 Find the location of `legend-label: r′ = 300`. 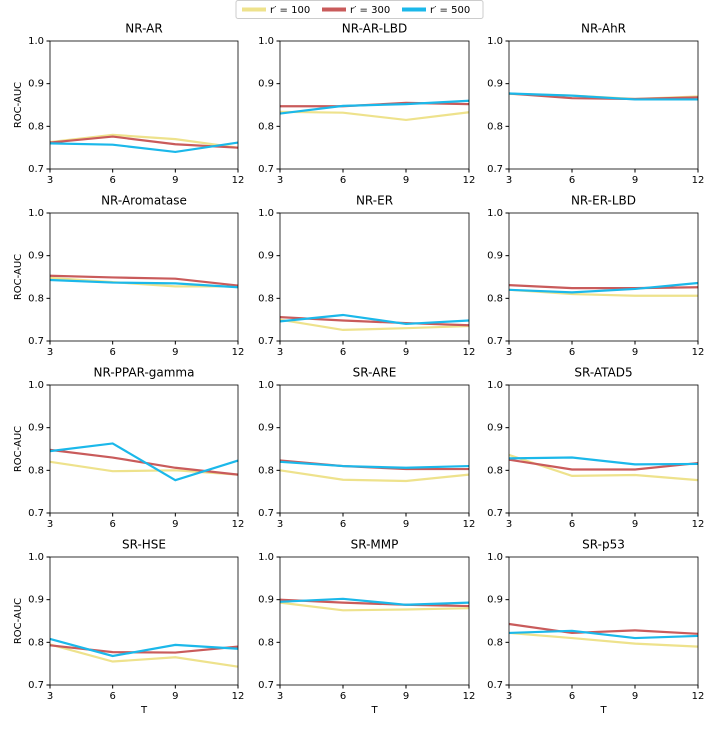

legend-label: r′ = 300 is located at coordinates (370, 10).